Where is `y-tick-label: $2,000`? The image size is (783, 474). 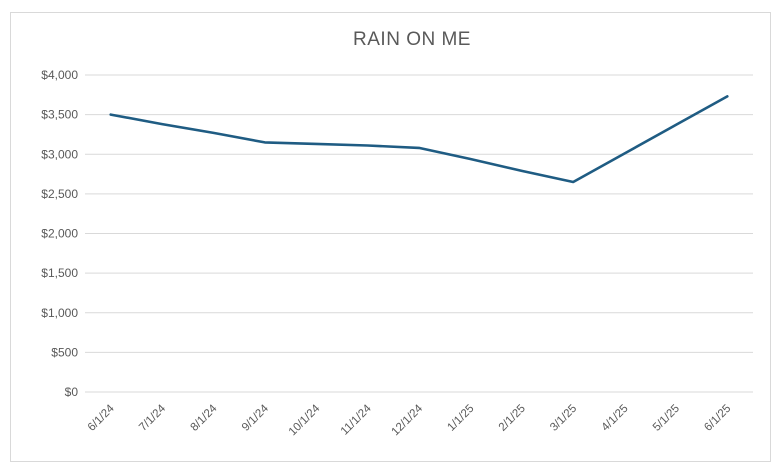
y-tick-label: $2,000 is located at coordinates (59, 234).